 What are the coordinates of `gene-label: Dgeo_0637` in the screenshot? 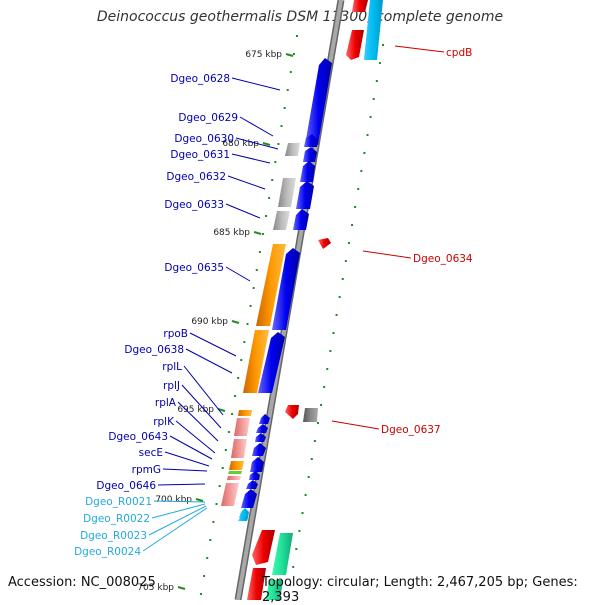 It's located at (411, 430).